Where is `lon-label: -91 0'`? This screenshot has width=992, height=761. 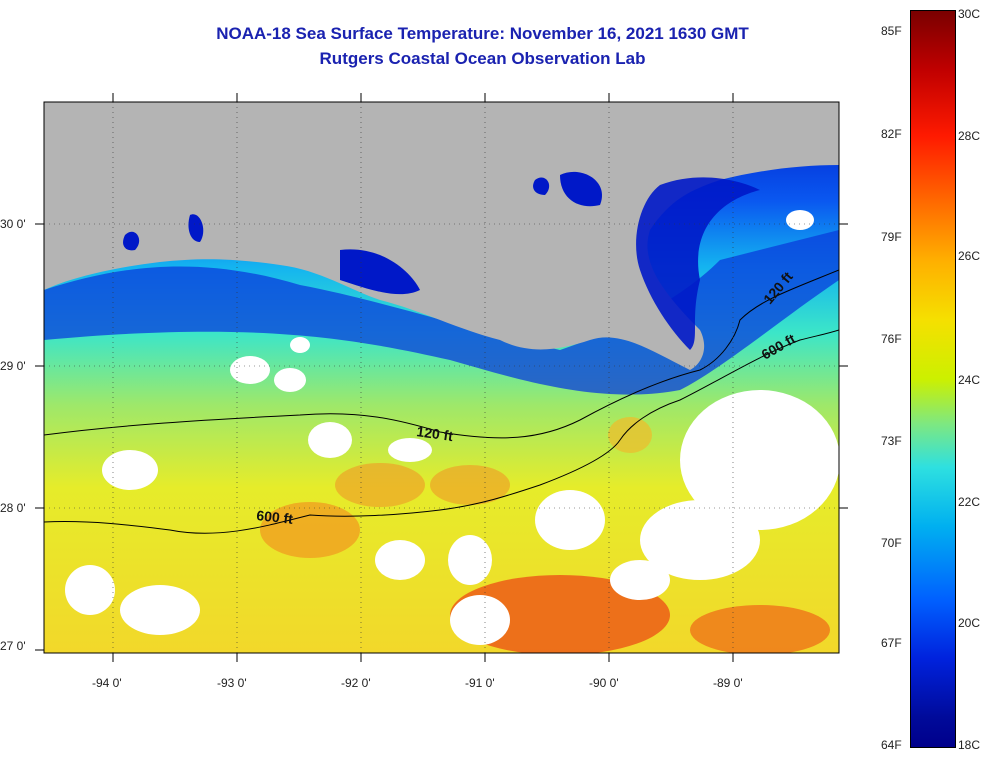 lon-label: -91 0' is located at coordinates (480, 683).